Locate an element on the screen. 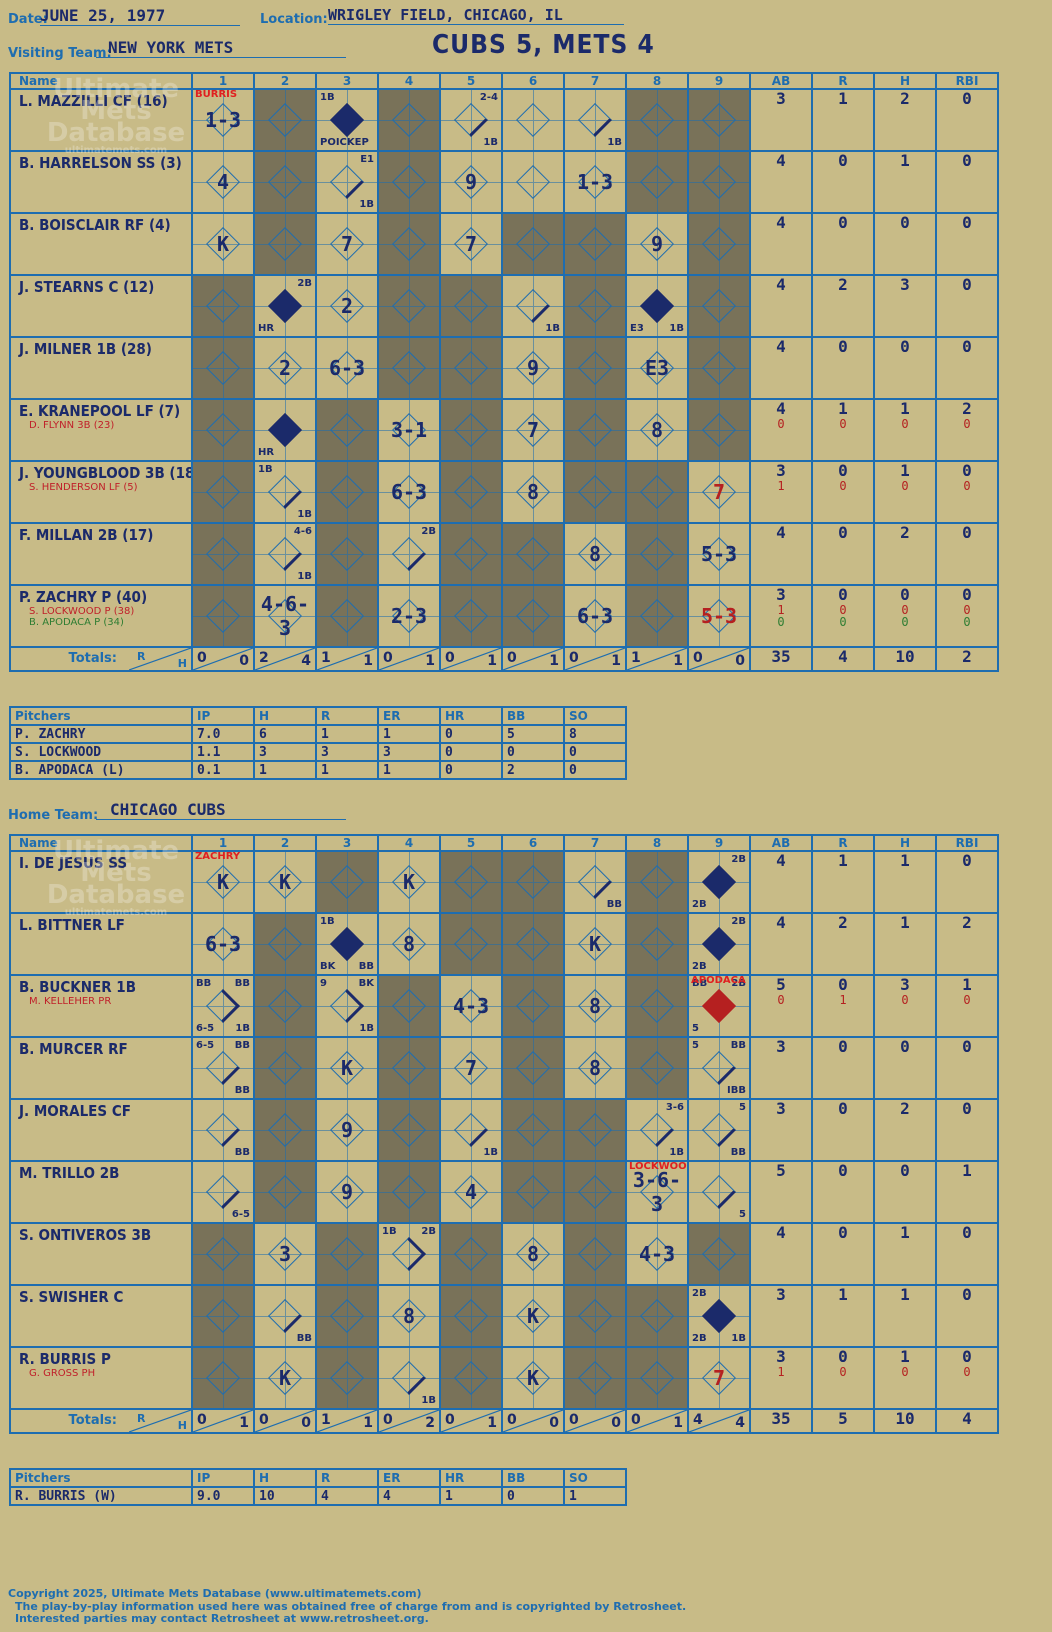 This screenshot has width=1052, height=1632. pitching-col-bb: BB is located at coordinates (533, 1478).